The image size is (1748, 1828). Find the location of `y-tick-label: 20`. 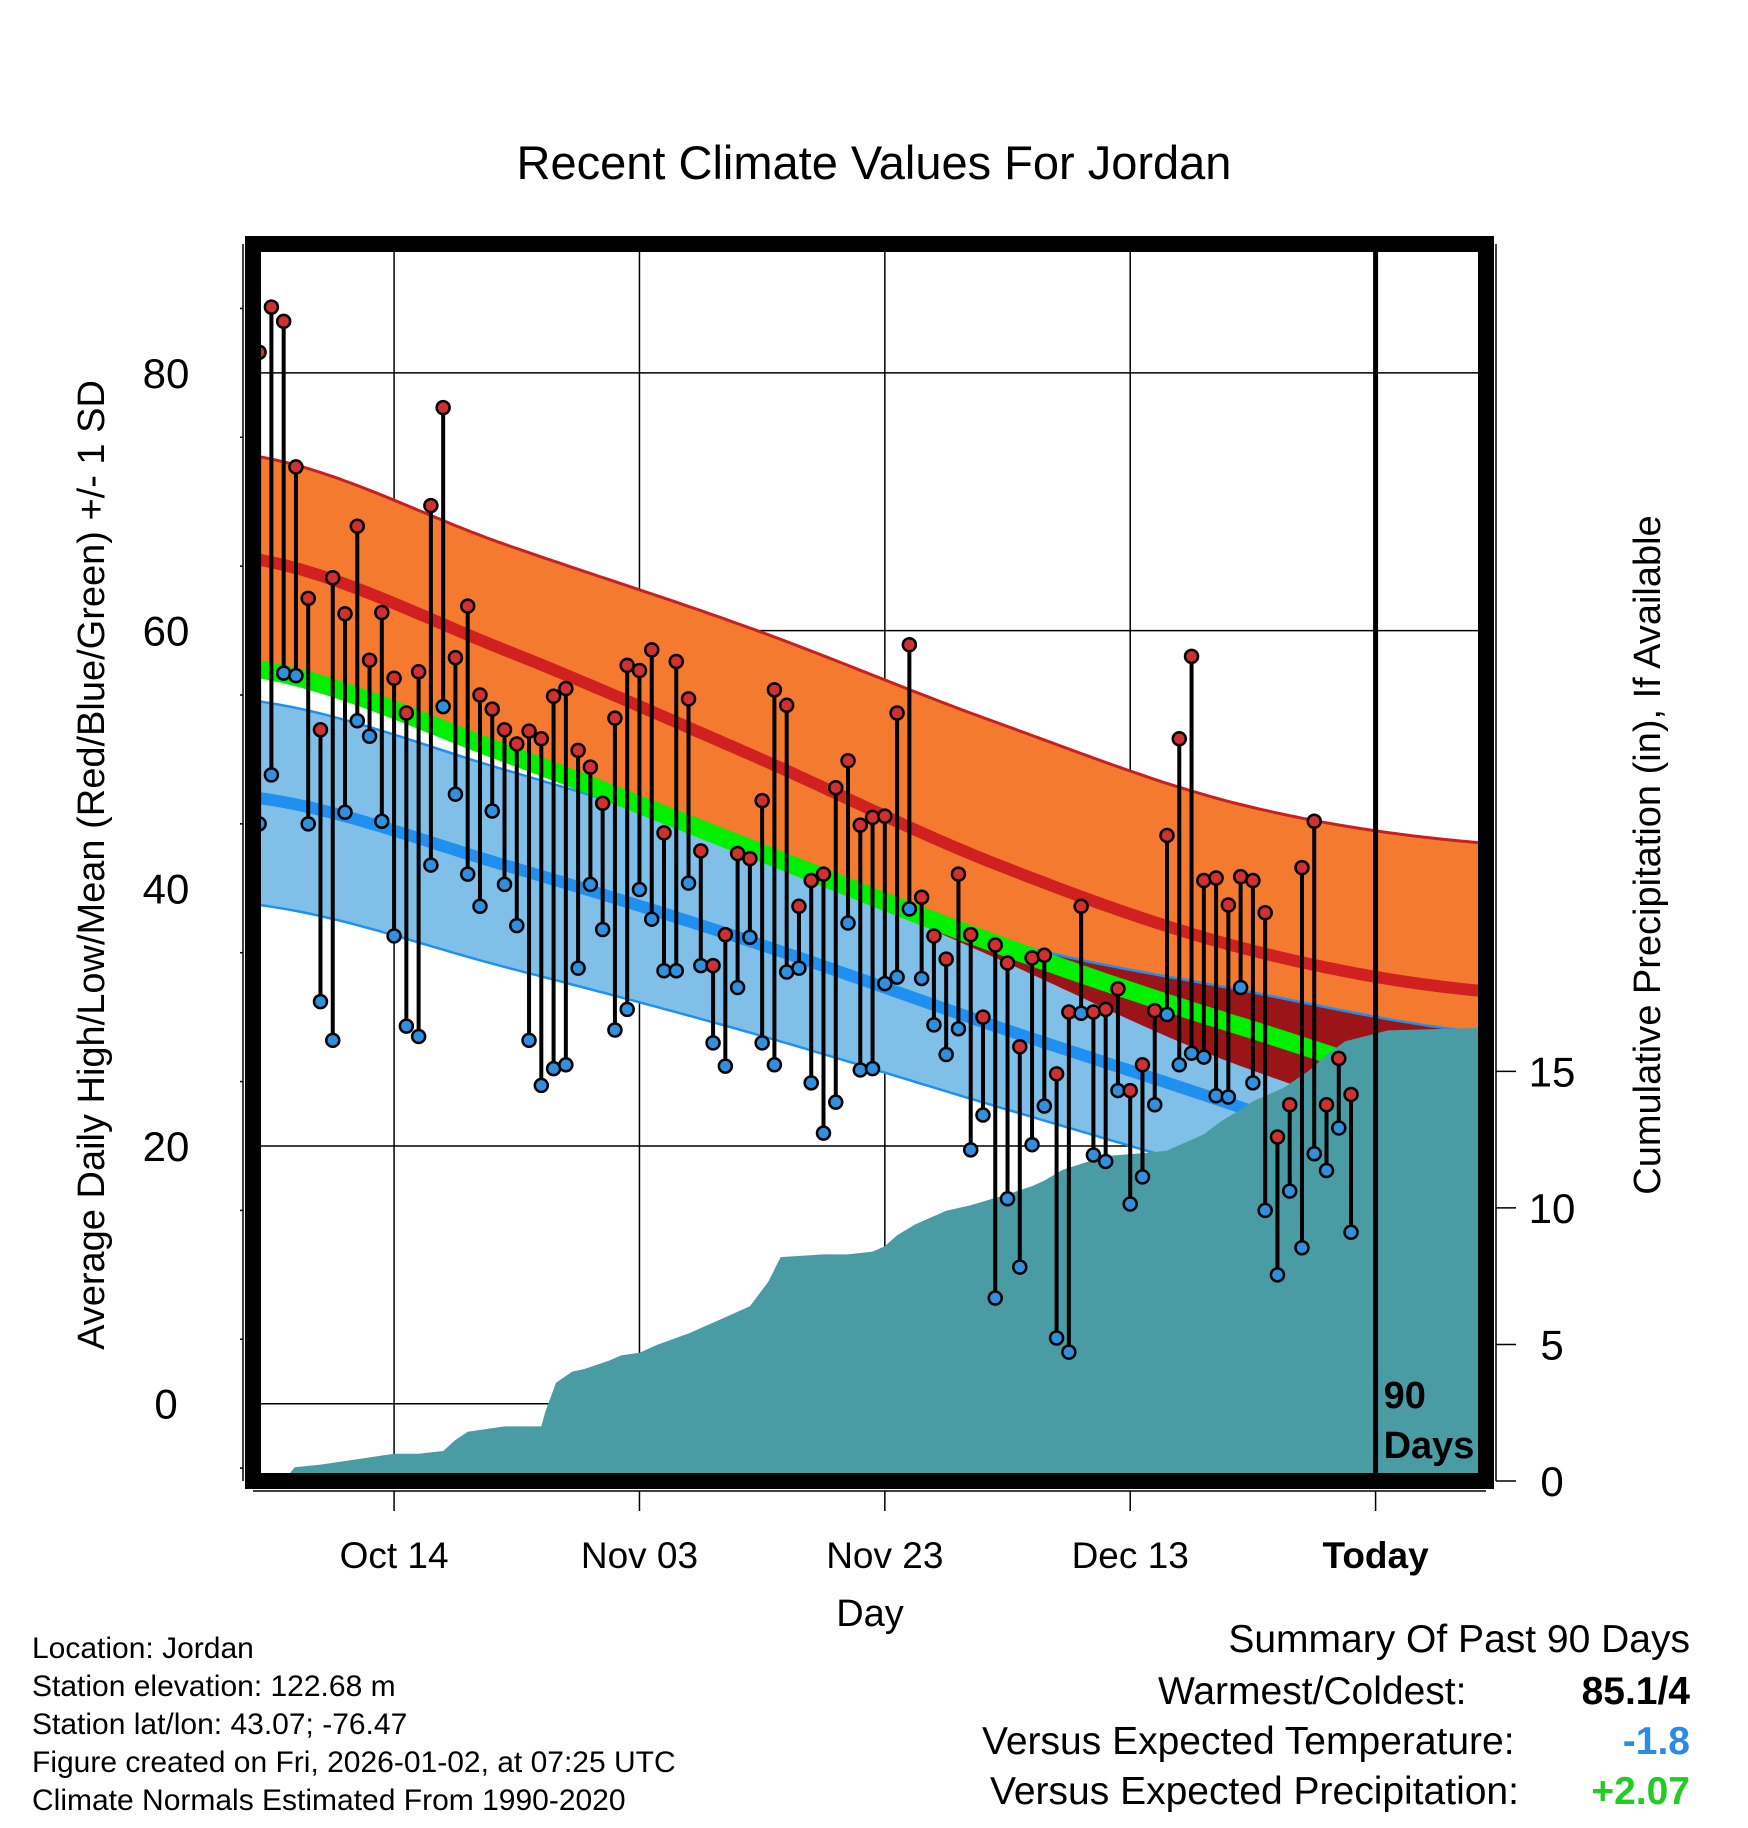

y-tick-label: 20 is located at coordinates (166, 1146).